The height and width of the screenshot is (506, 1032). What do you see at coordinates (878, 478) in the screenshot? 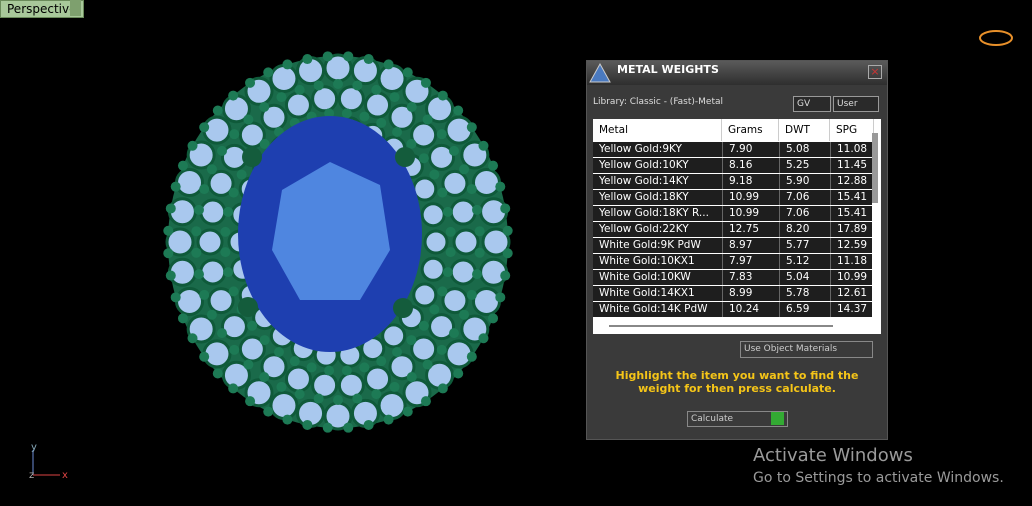
I see `watermark-subtitle: Go to Settings to activate Windows.` at bounding box center [878, 478].